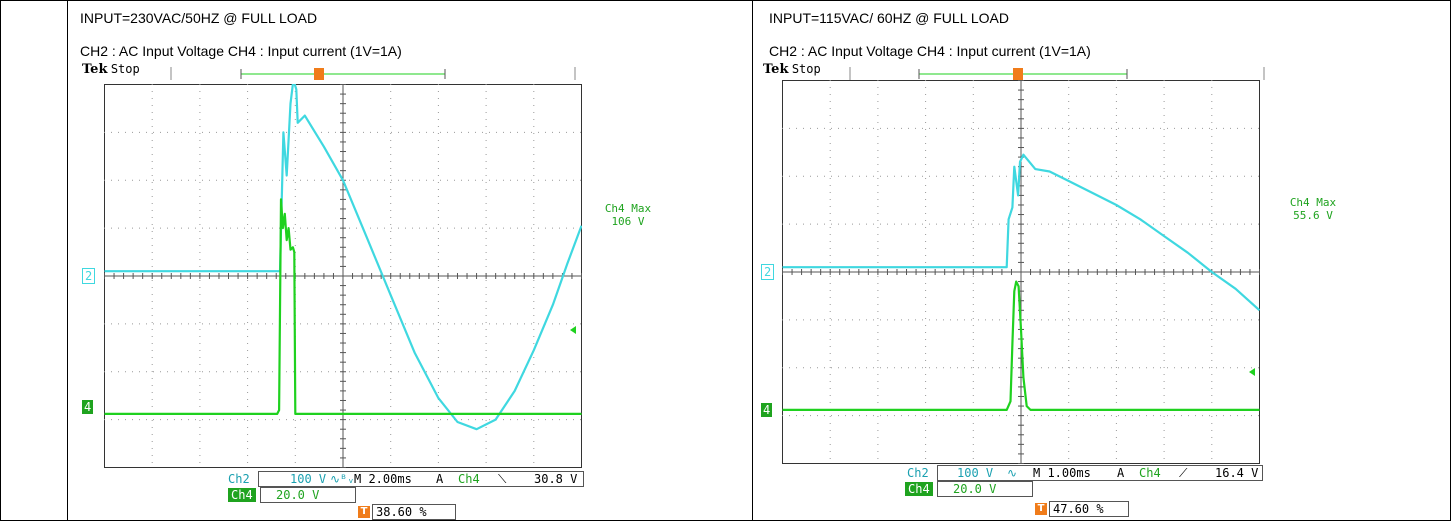 This screenshot has height=521, width=1451. I want to click on timebase: M 1.00ms, so click(1062, 473).